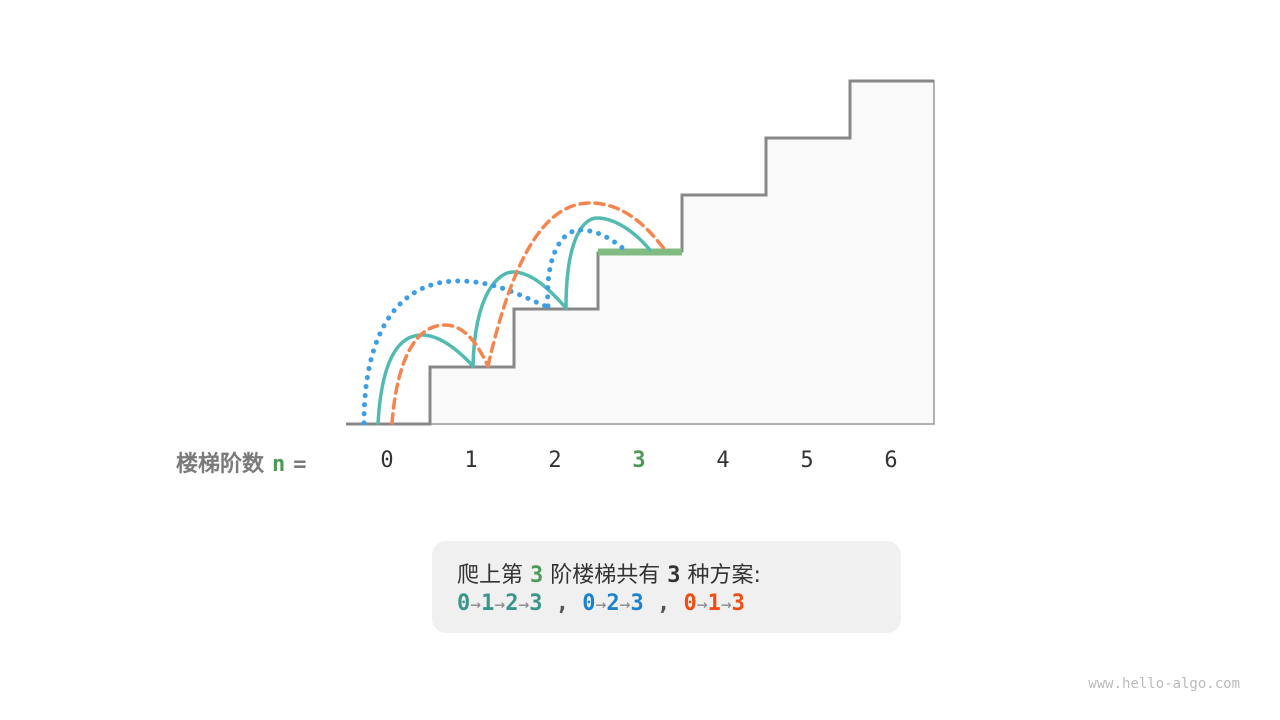 The image size is (1280, 720). Describe the element at coordinates (1164, 684) in the screenshot. I see `watermark: www.hello-algo.com` at that location.